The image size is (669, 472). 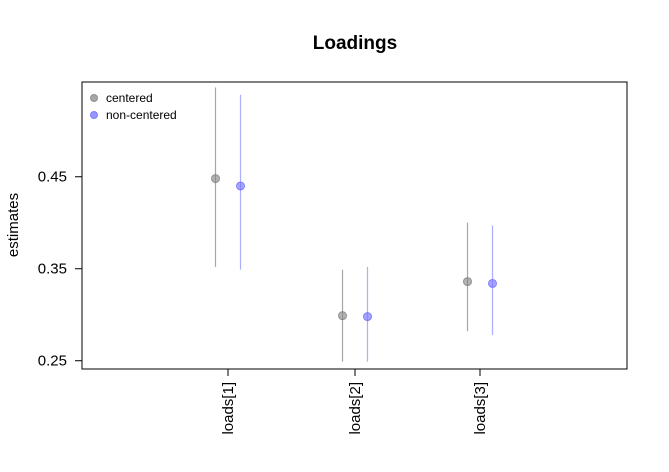 I want to click on y-axis: 0.25 0.35 0.45, so click(x=60, y=269).